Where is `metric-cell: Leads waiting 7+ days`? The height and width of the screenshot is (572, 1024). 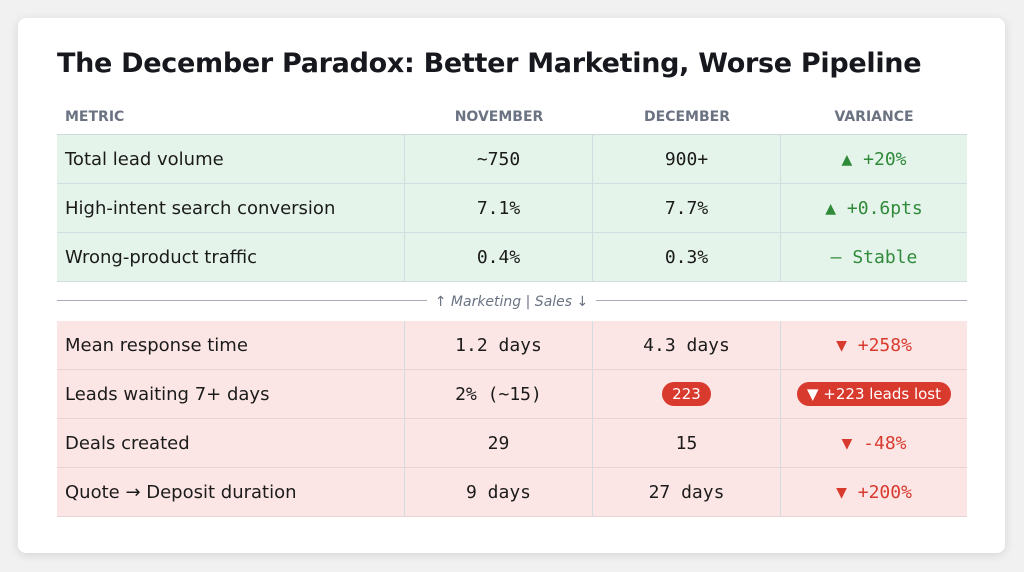 metric-cell: Leads waiting 7+ days is located at coordinates (231, 394).